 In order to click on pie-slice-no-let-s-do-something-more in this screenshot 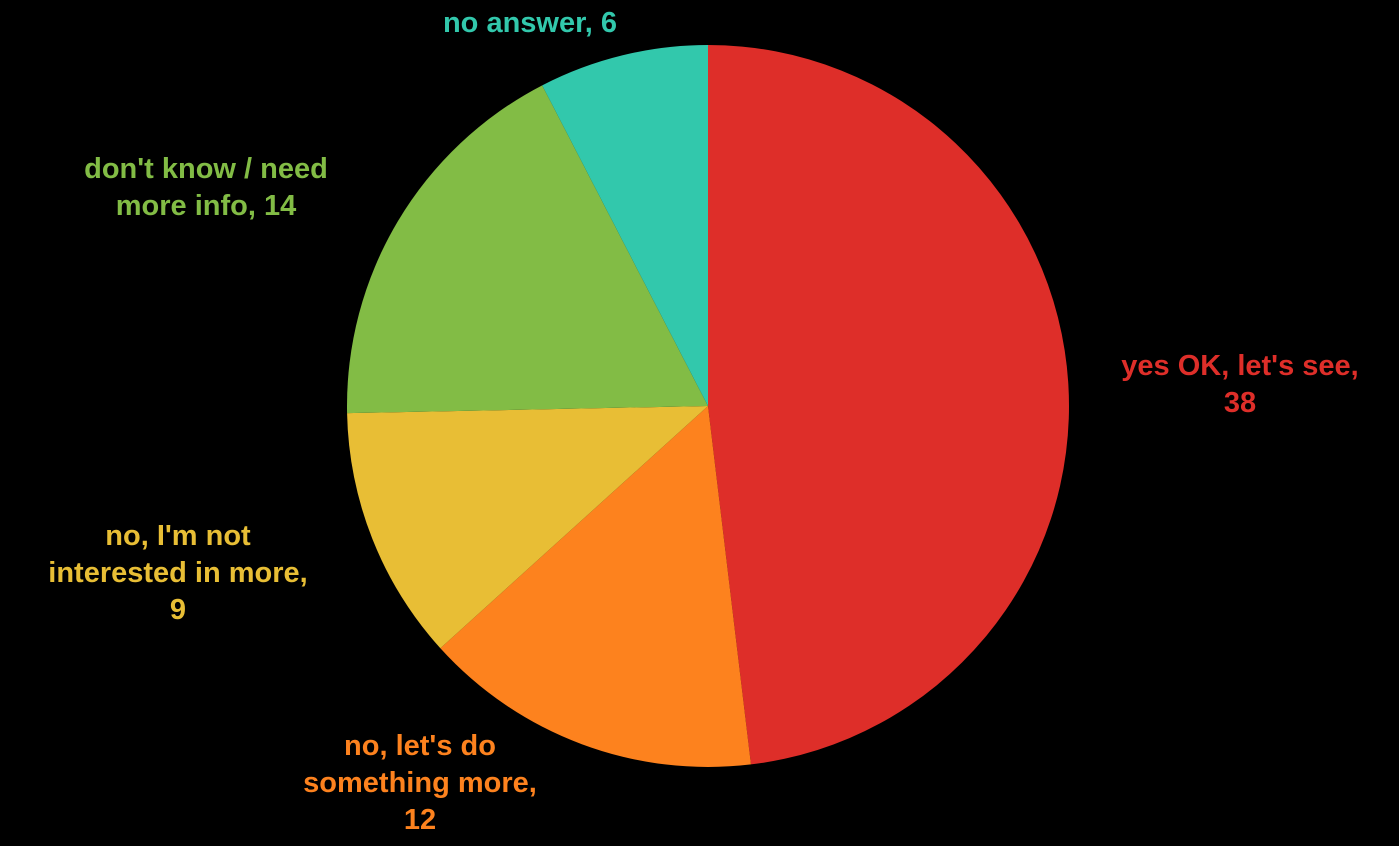, I will do `click(595, 586)`.